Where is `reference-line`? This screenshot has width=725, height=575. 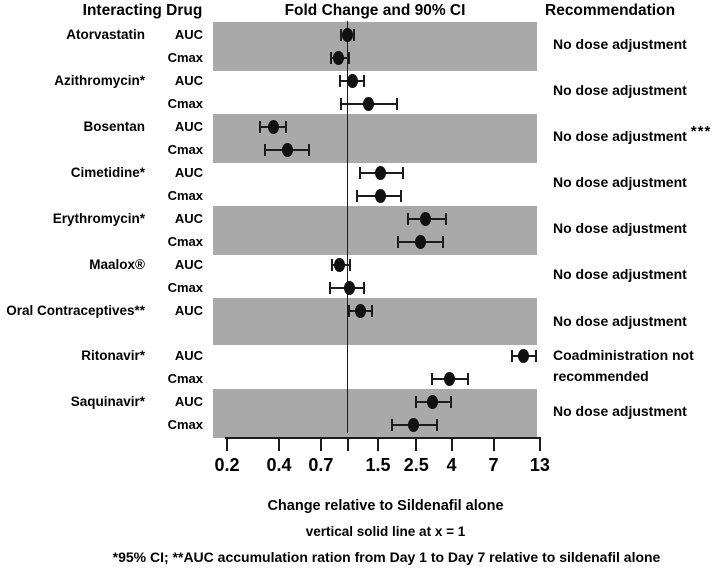
reference-line is located at coordinates (347, 227).